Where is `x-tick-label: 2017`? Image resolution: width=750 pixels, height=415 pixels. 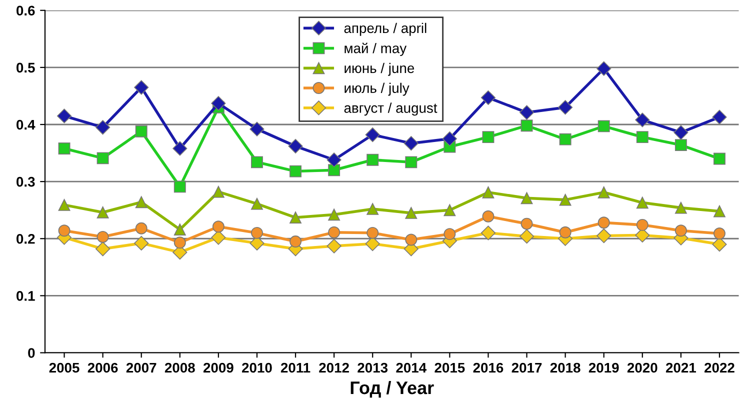
x-tick-label: 2017 is located at coordinates (527, 367).